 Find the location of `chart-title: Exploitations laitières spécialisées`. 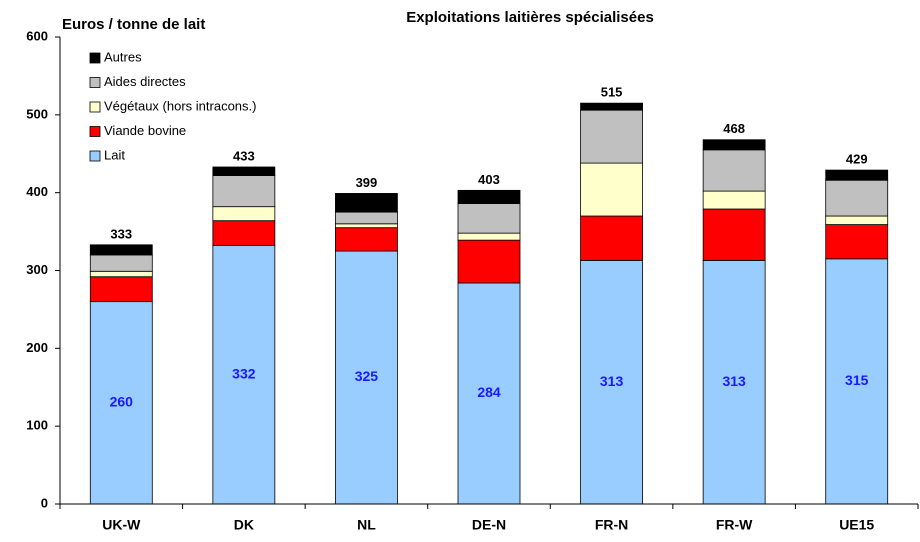

chart-title: Exploitations laitières spécialisées is located at coordinates (530, 17).